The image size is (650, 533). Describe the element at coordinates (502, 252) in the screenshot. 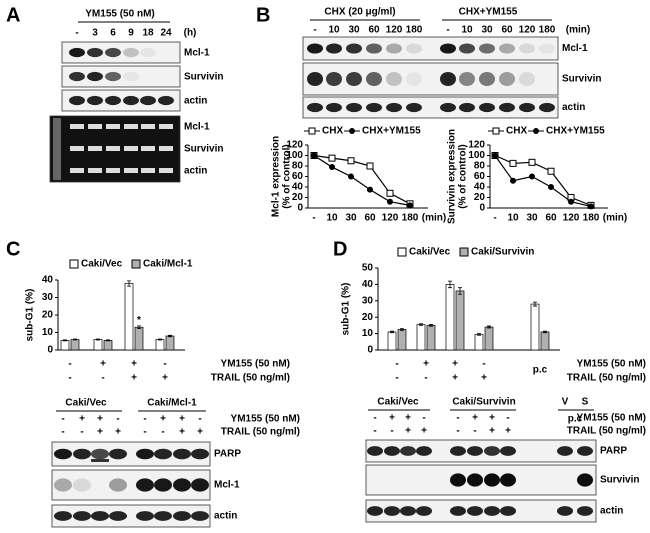

I see `legend-label: Caki/Survivin` at that location.